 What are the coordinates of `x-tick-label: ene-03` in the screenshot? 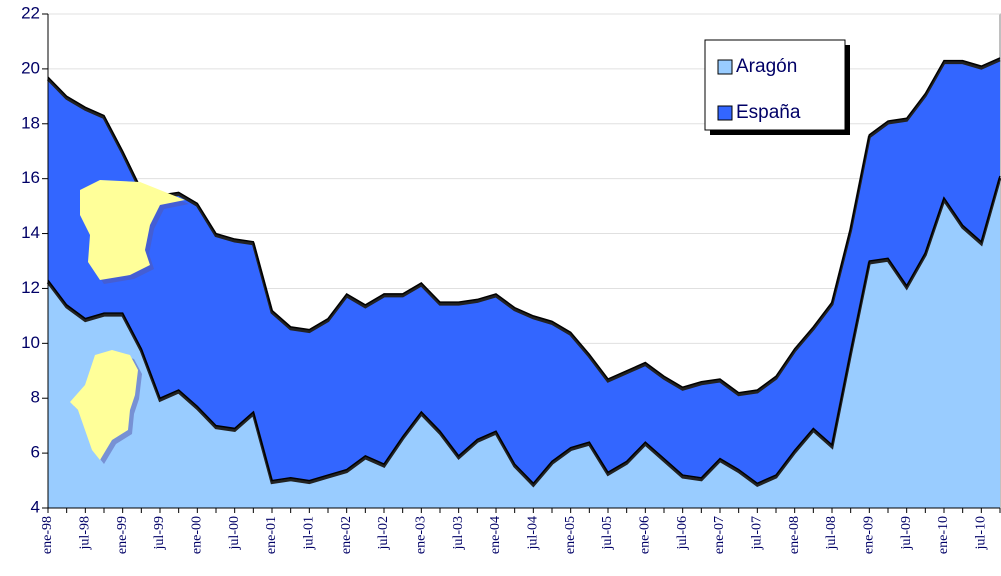 It's located at (421, 535).